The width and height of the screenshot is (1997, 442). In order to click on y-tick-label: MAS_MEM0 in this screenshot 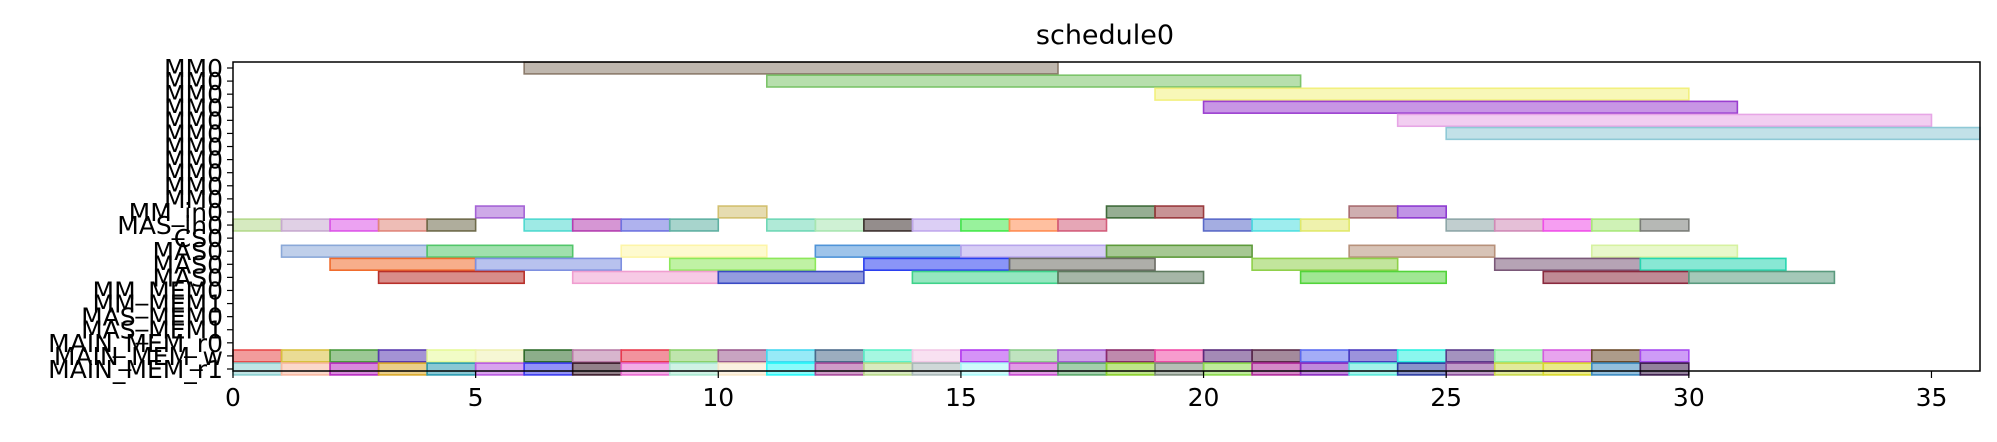, I will do `click(152, 317)`.